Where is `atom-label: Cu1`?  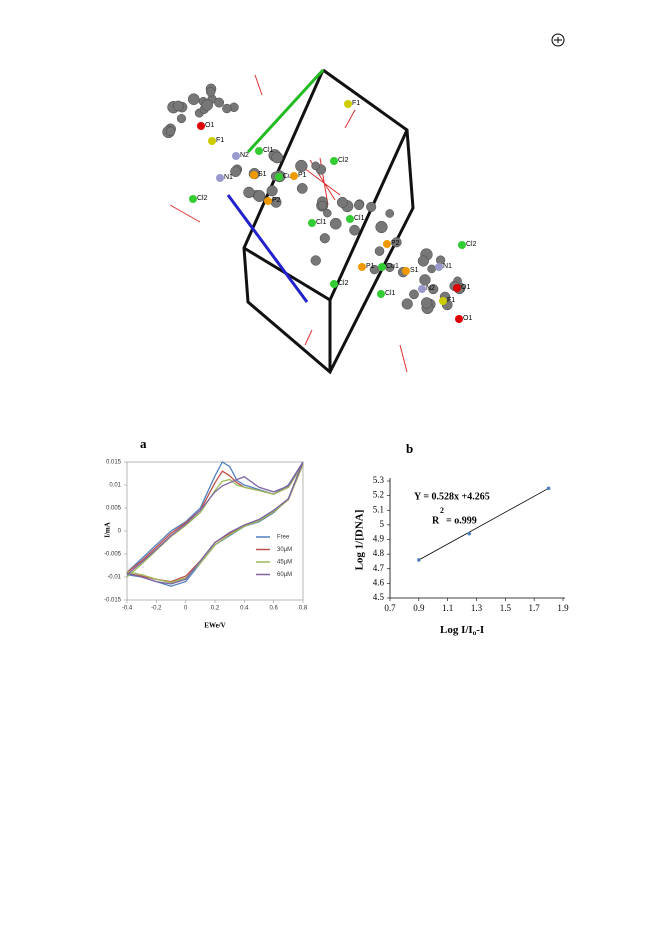
atom-label: Cu1 is located at coordinates (289, 176).